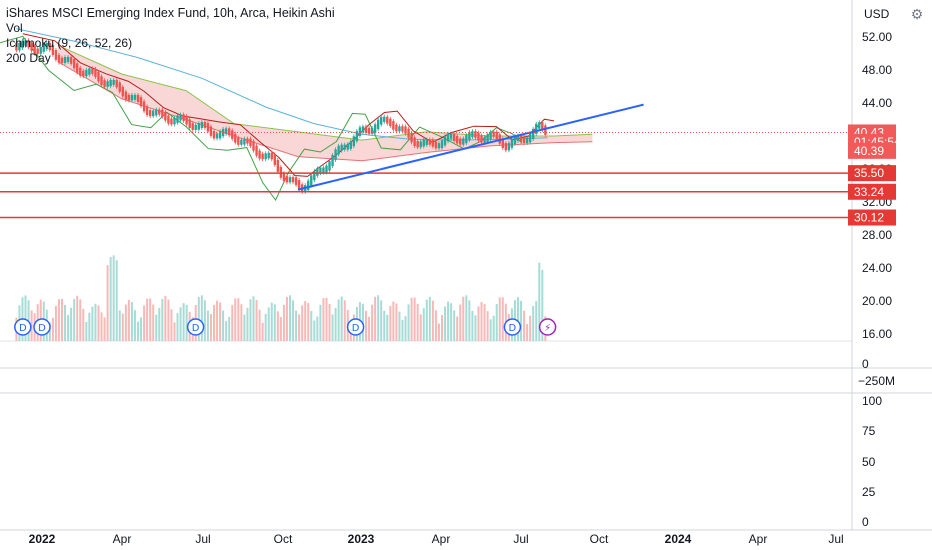 This screenshot has height=550, width=932. I want to click on x-tick-label: Jul, so click(835, 539).